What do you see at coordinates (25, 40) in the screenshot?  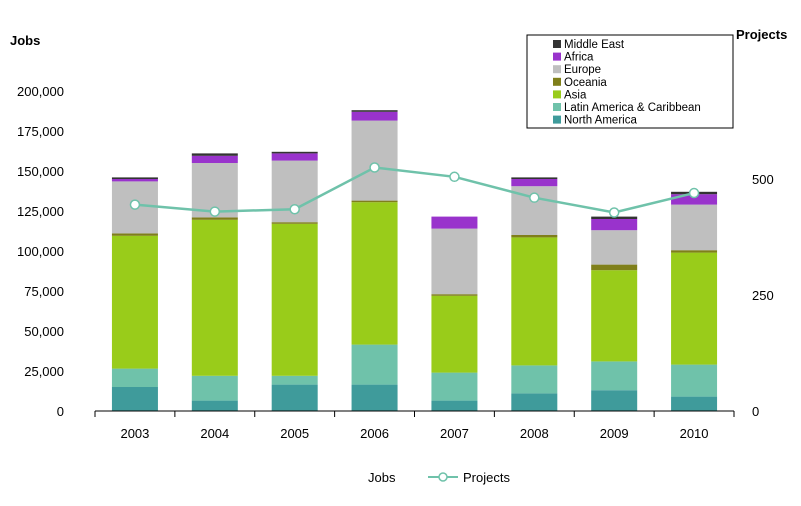 I see `left-axis-label: Jobs` at bounding box center [25, 40].